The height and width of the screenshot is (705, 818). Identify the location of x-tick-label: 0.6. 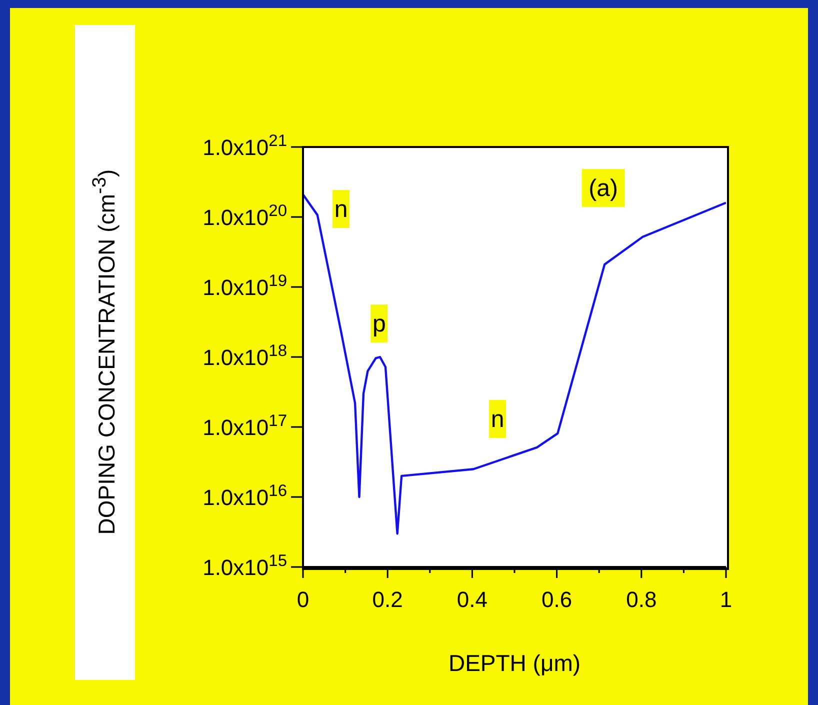
(557, 599).